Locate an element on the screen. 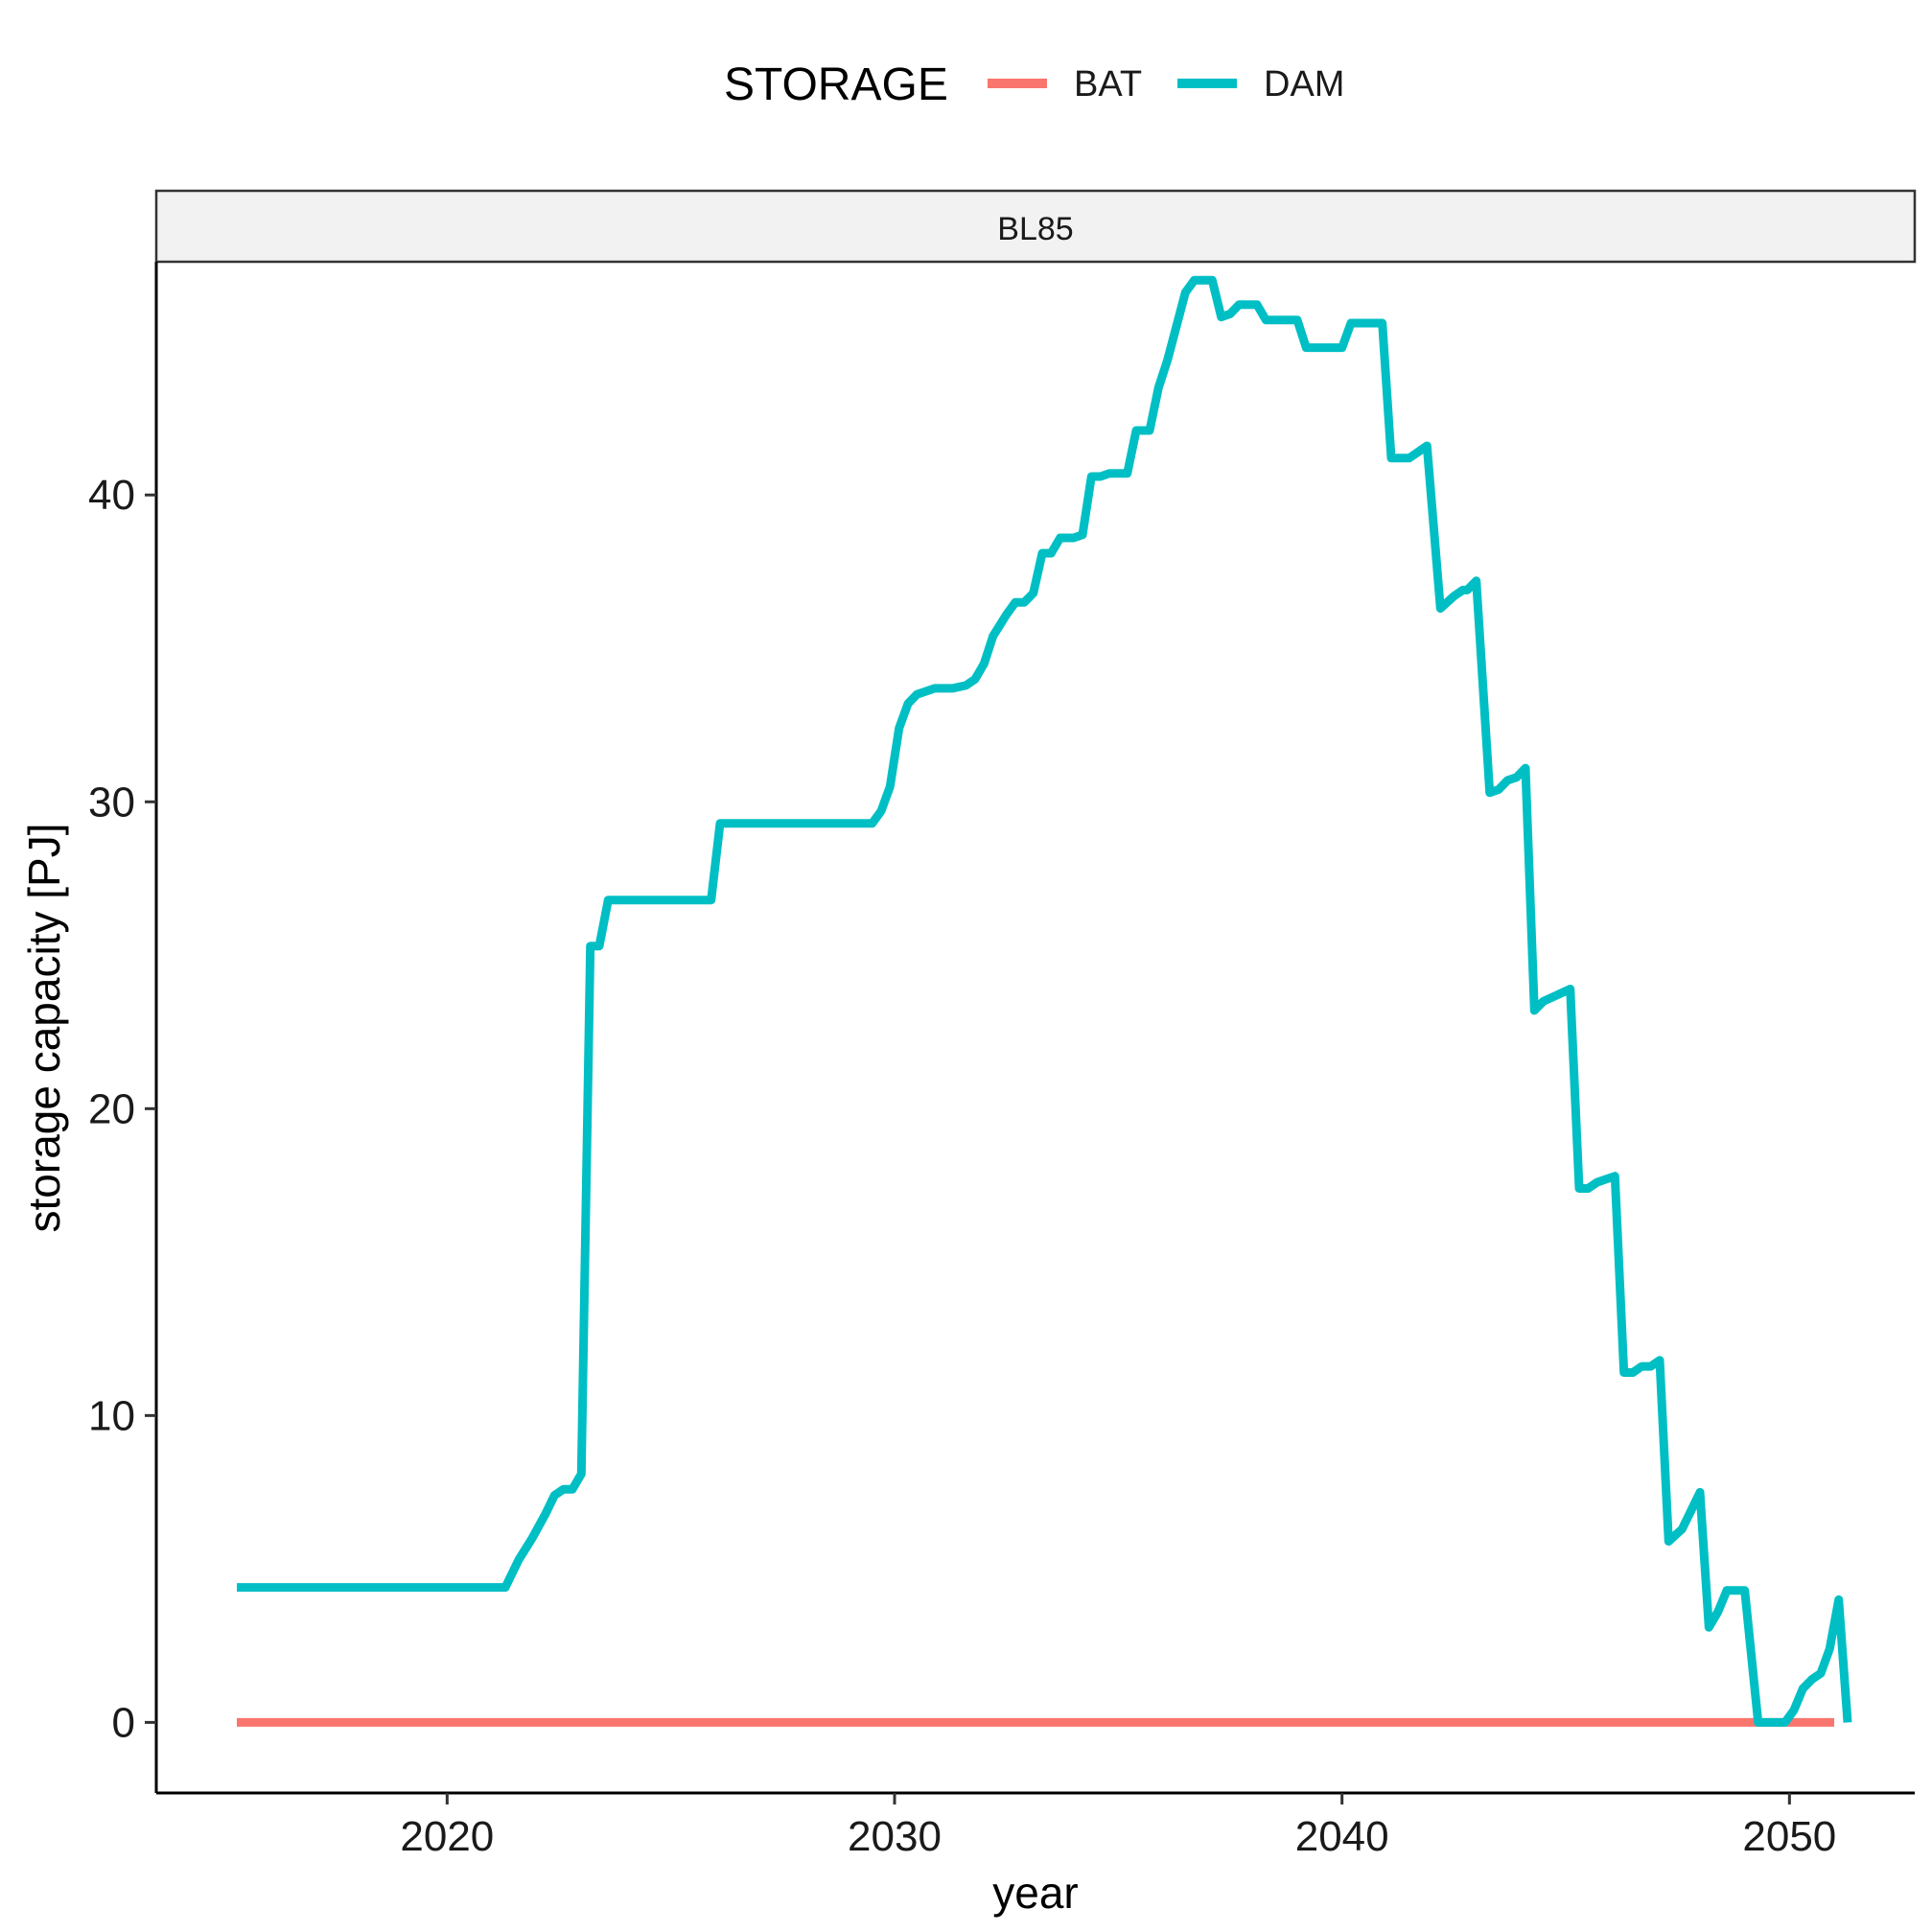 The width and height of the screenshot is (1932, 1932). legend-label-bat: BAT is located at coordinates (1108, 84).